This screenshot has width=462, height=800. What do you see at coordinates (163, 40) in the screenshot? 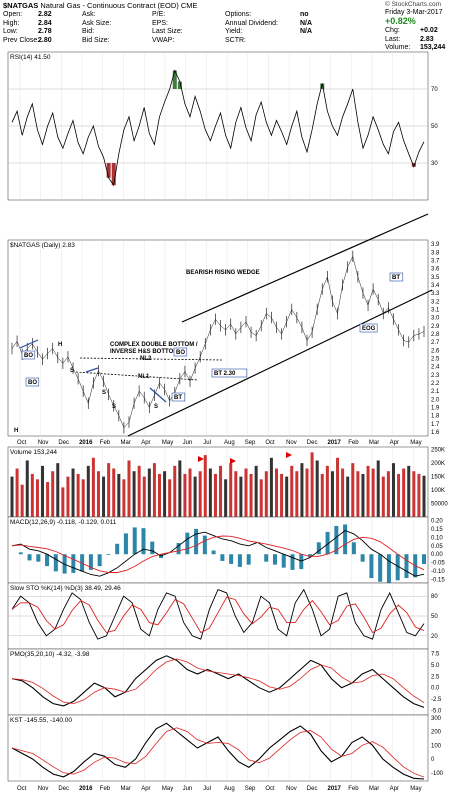
I see `field-label: VWAP:` at bounding box center [163, 40].